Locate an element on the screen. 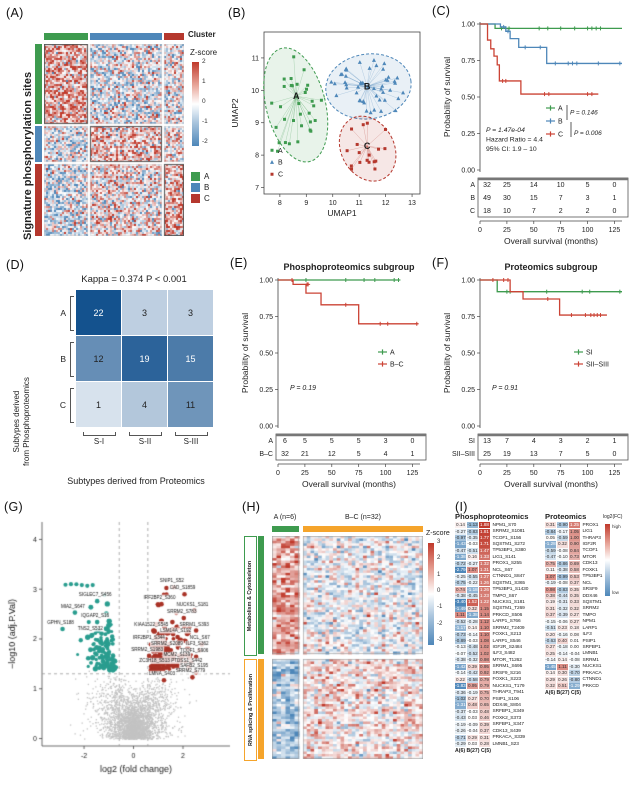  fc-value-cell: 1.11 is located at coordinates (562, 666).